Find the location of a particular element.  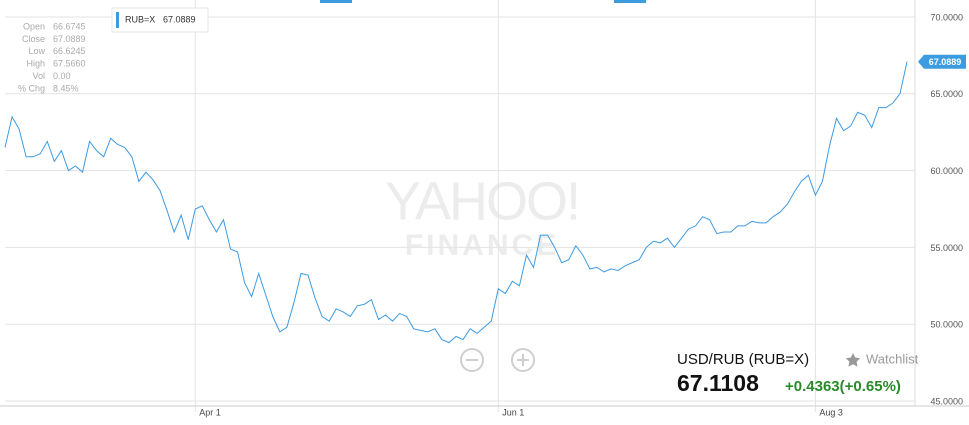

x-tick-label: Aug 3 is located at coordinates (831, 412).